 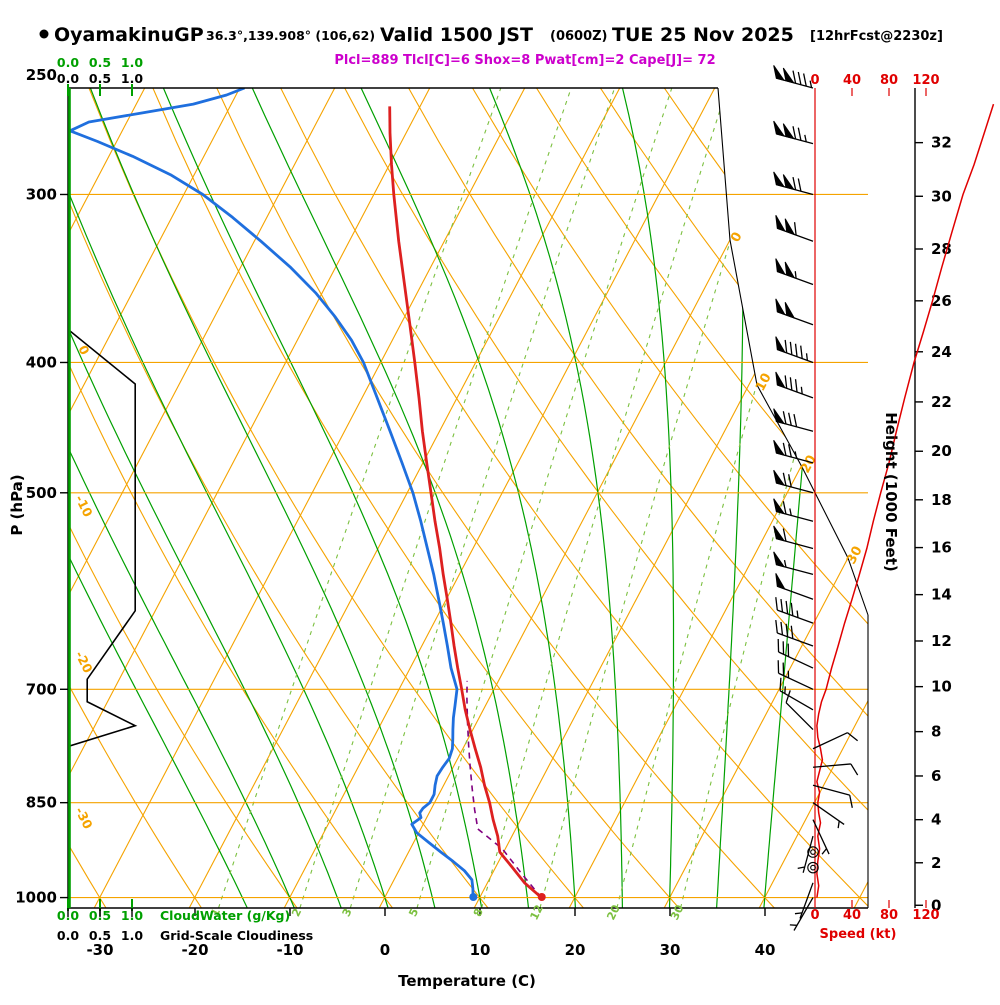 What do you see at coordinates (41, 362) in the screenshot?
I see `pressure-tick-label: 400` at bounding box center [41, 362].